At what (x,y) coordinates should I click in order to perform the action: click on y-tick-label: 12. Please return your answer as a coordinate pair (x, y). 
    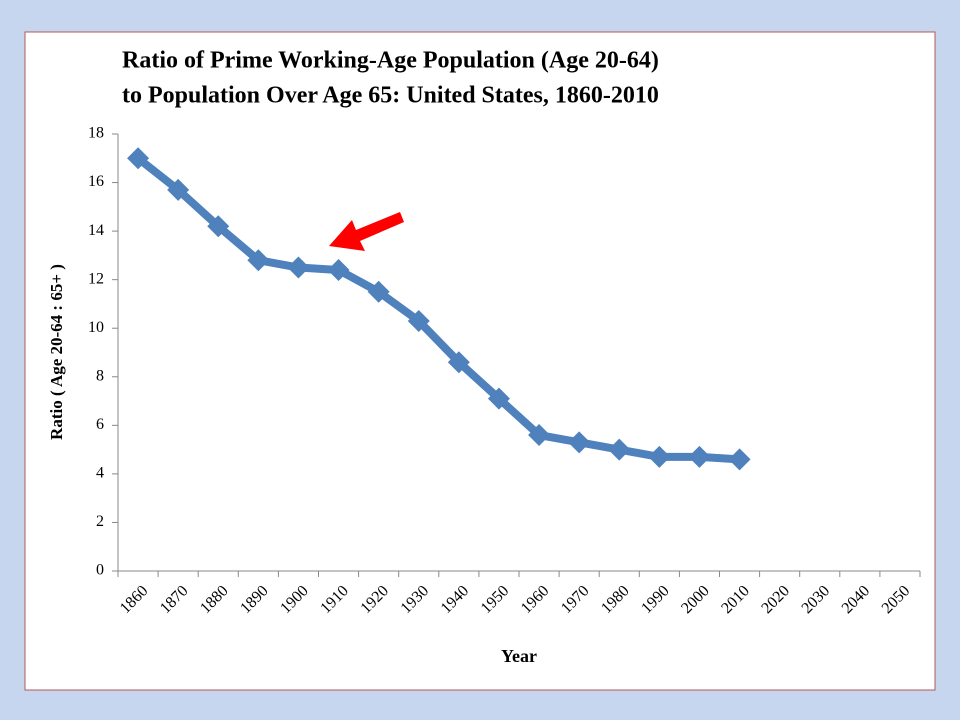
    Looking at the image, I should click on (96, 278).